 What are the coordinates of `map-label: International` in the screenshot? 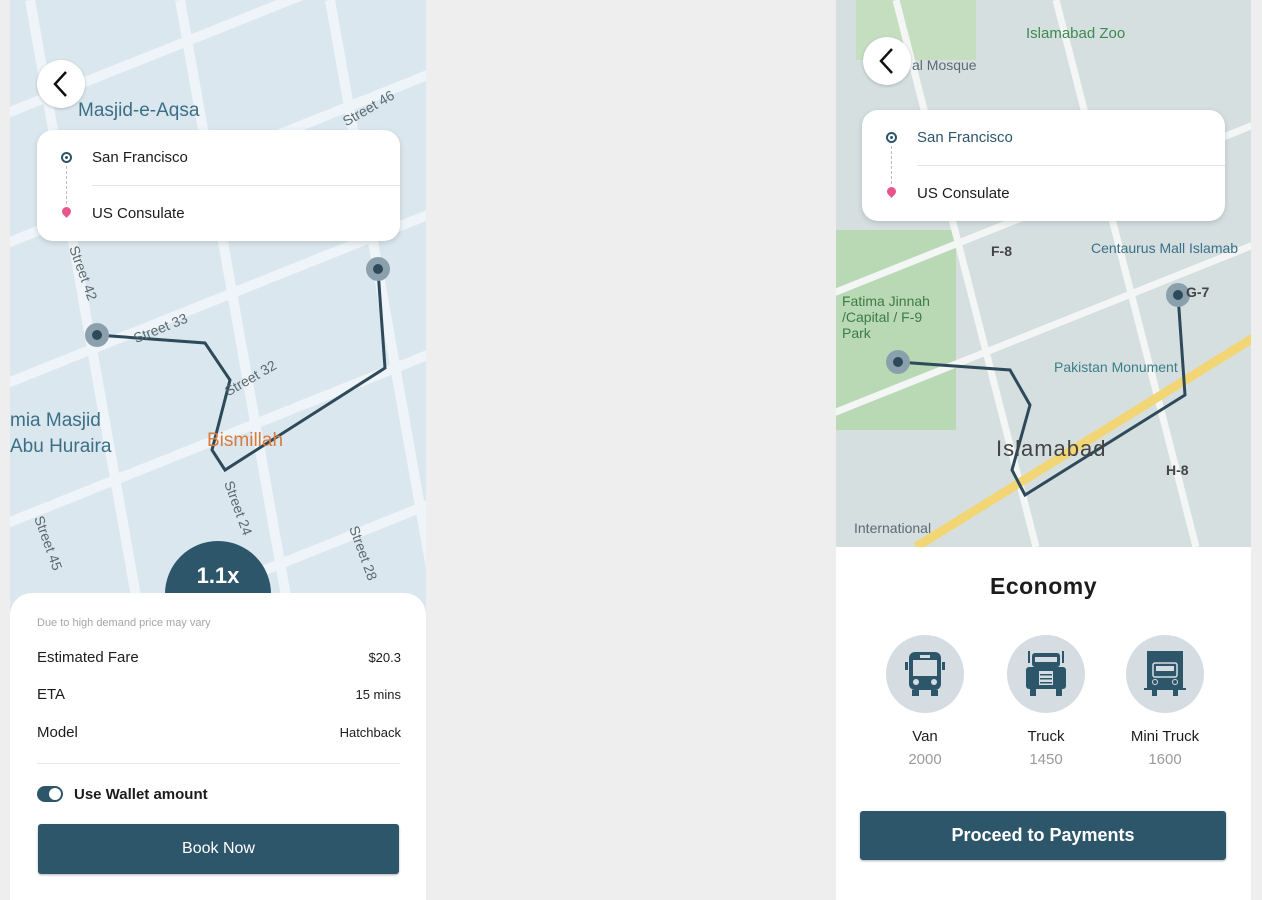 It's located at (893, 528).